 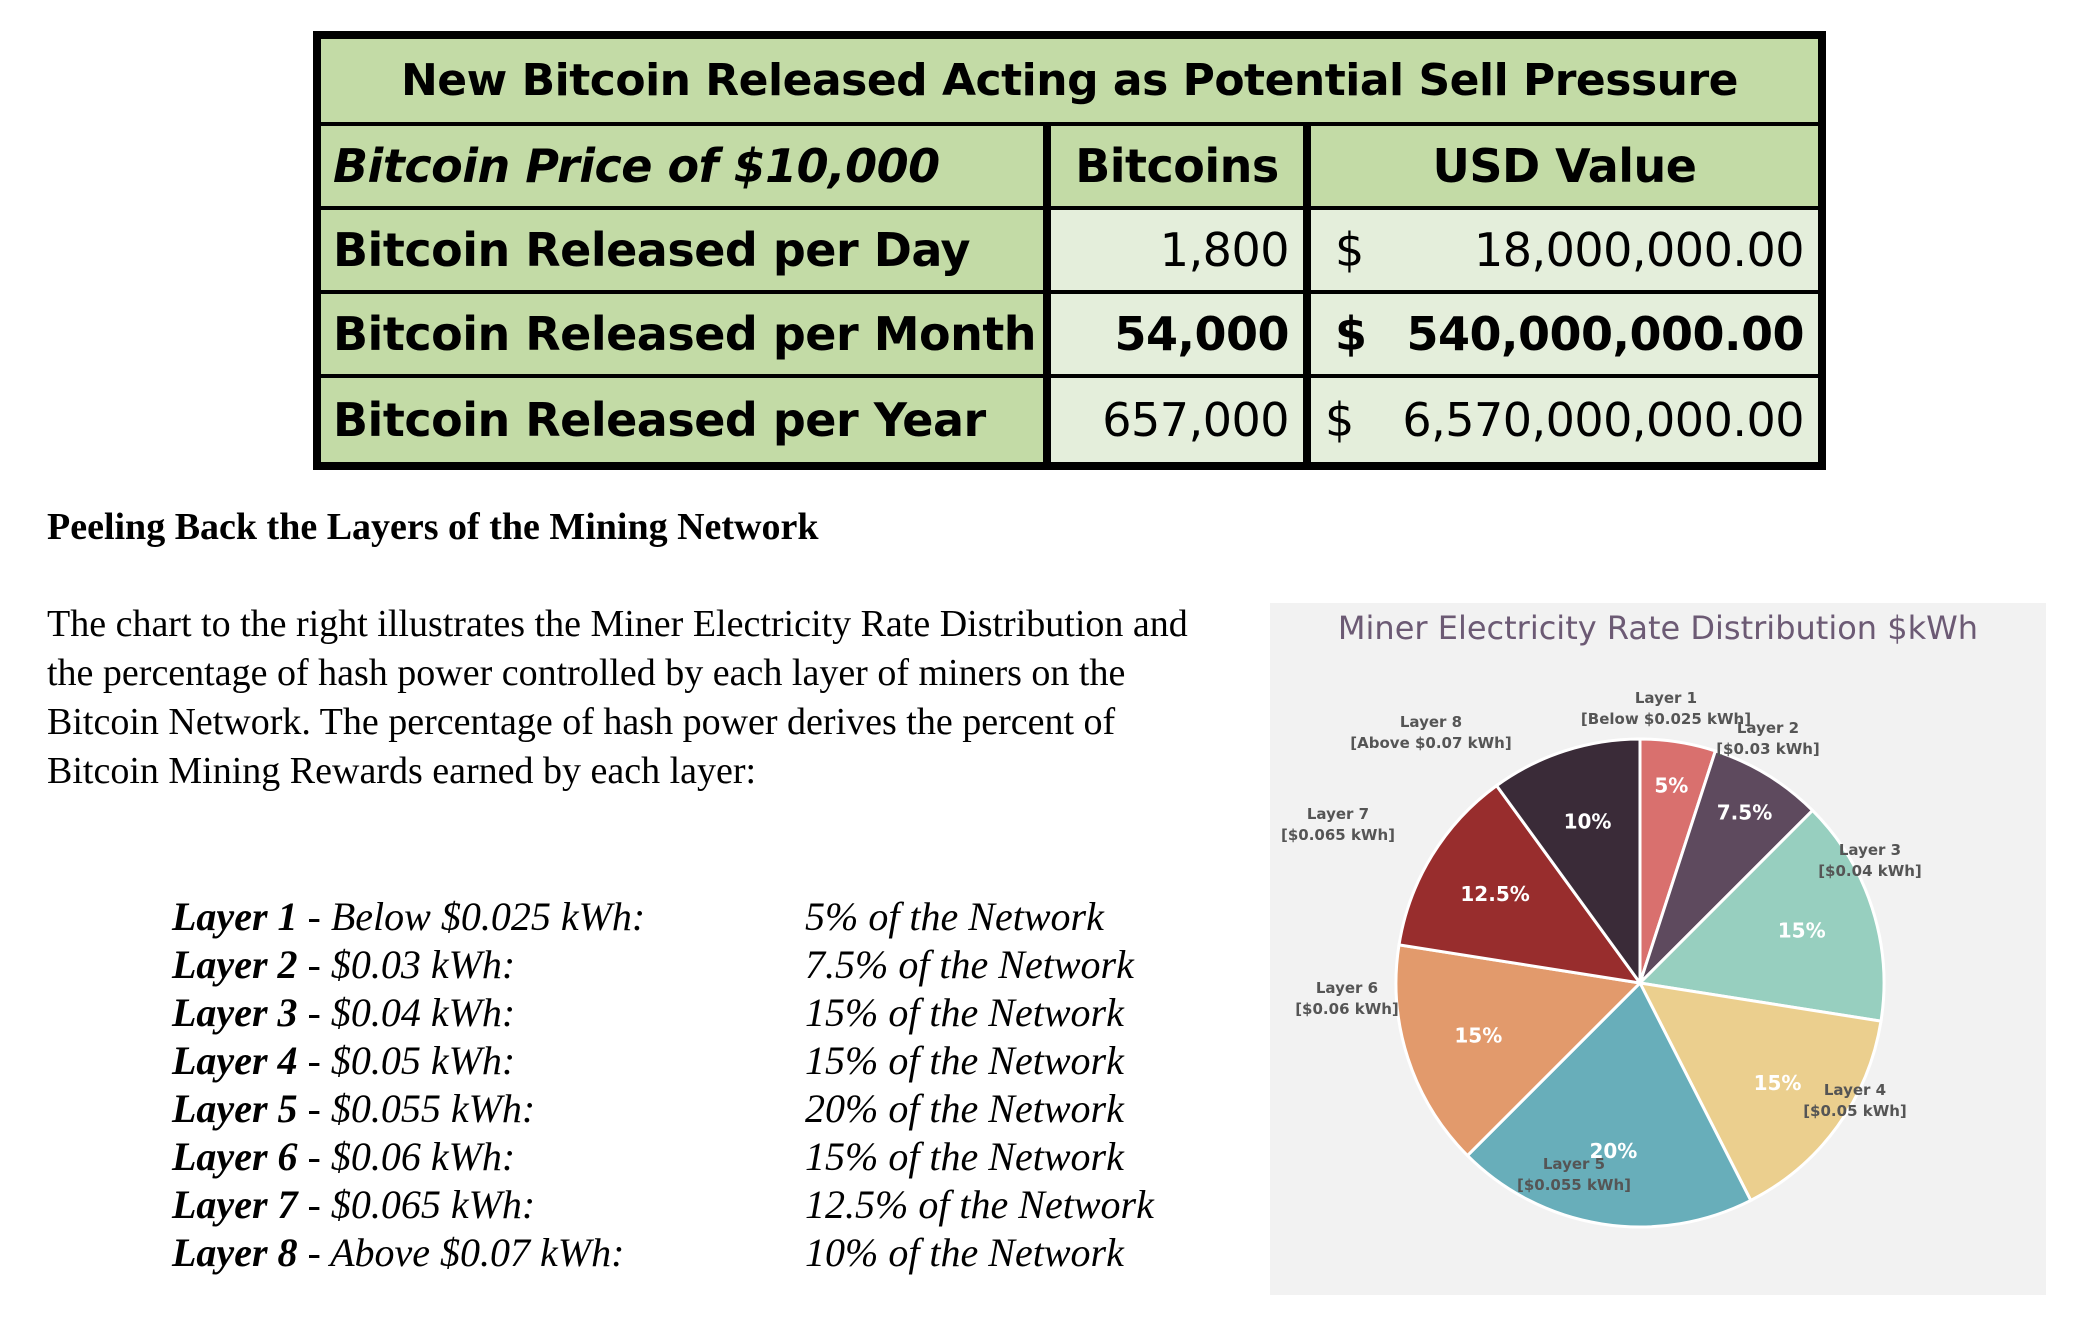 I want to click on bitcoins-value: 54,000, so click(x=1177, y=334).